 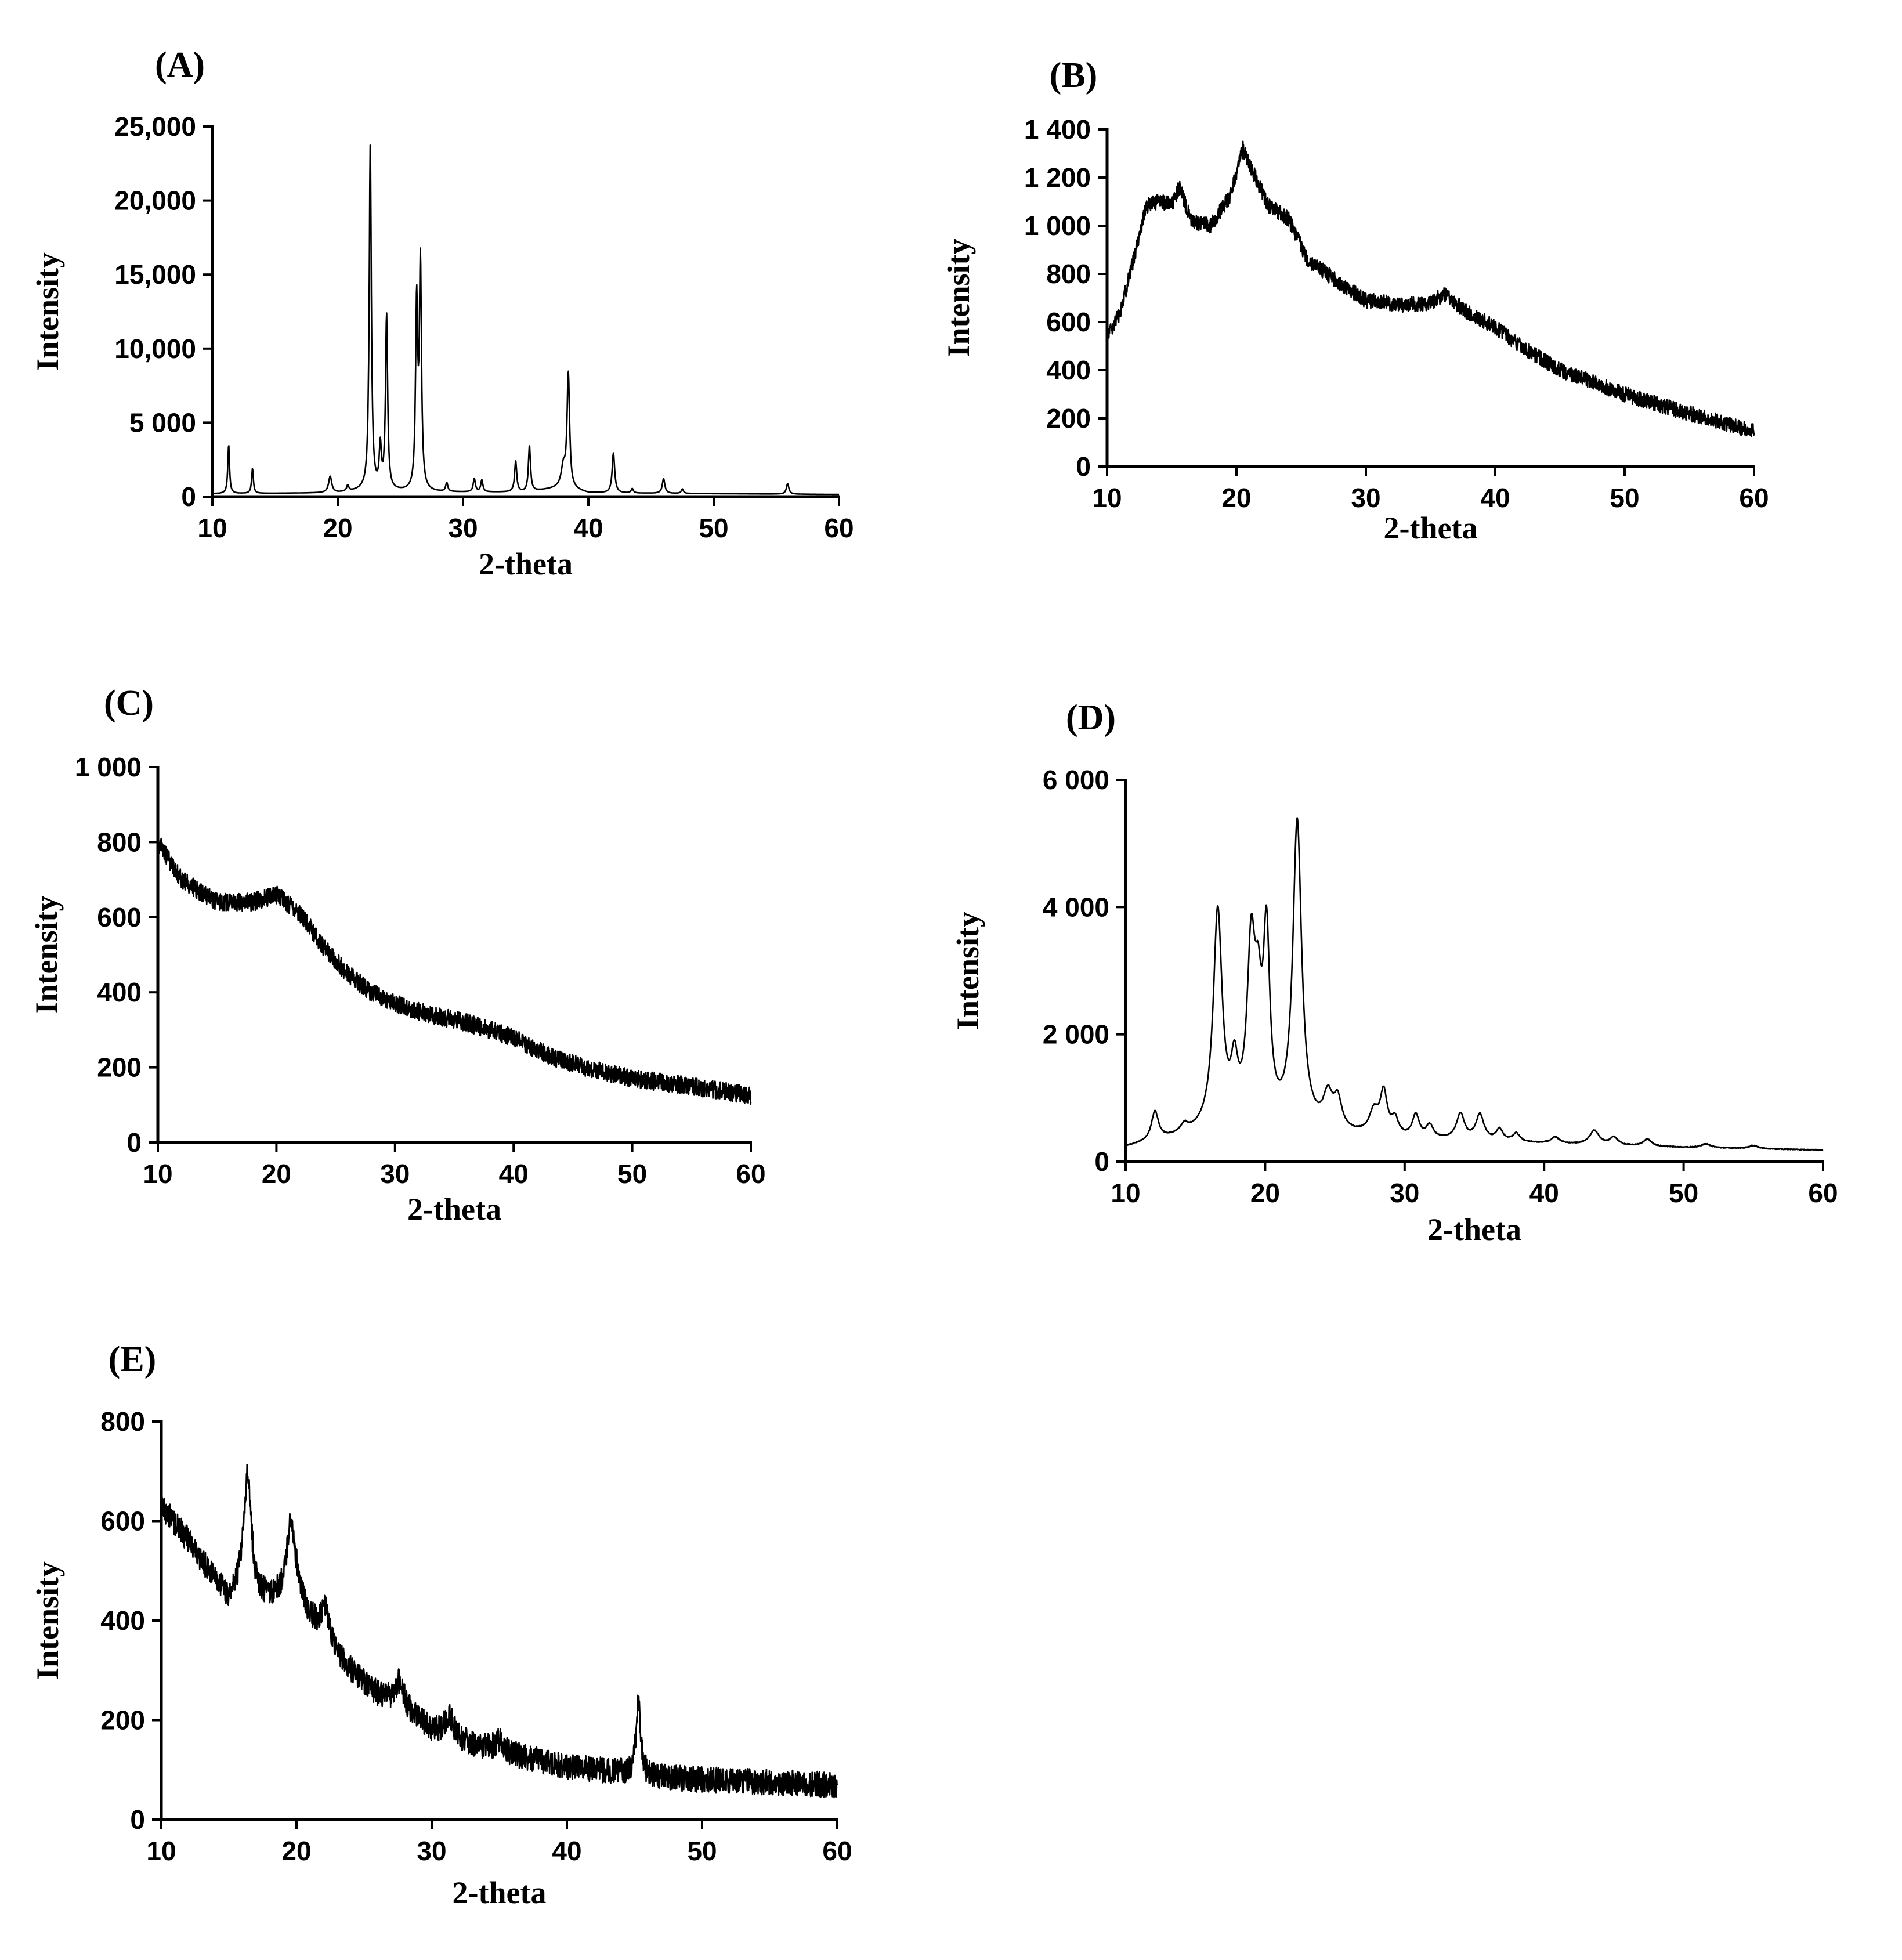 What do you see at coordinates (1074, 75) in the screenshot?
I see `panel-label: (B)` at bounding box center [1074, 75].